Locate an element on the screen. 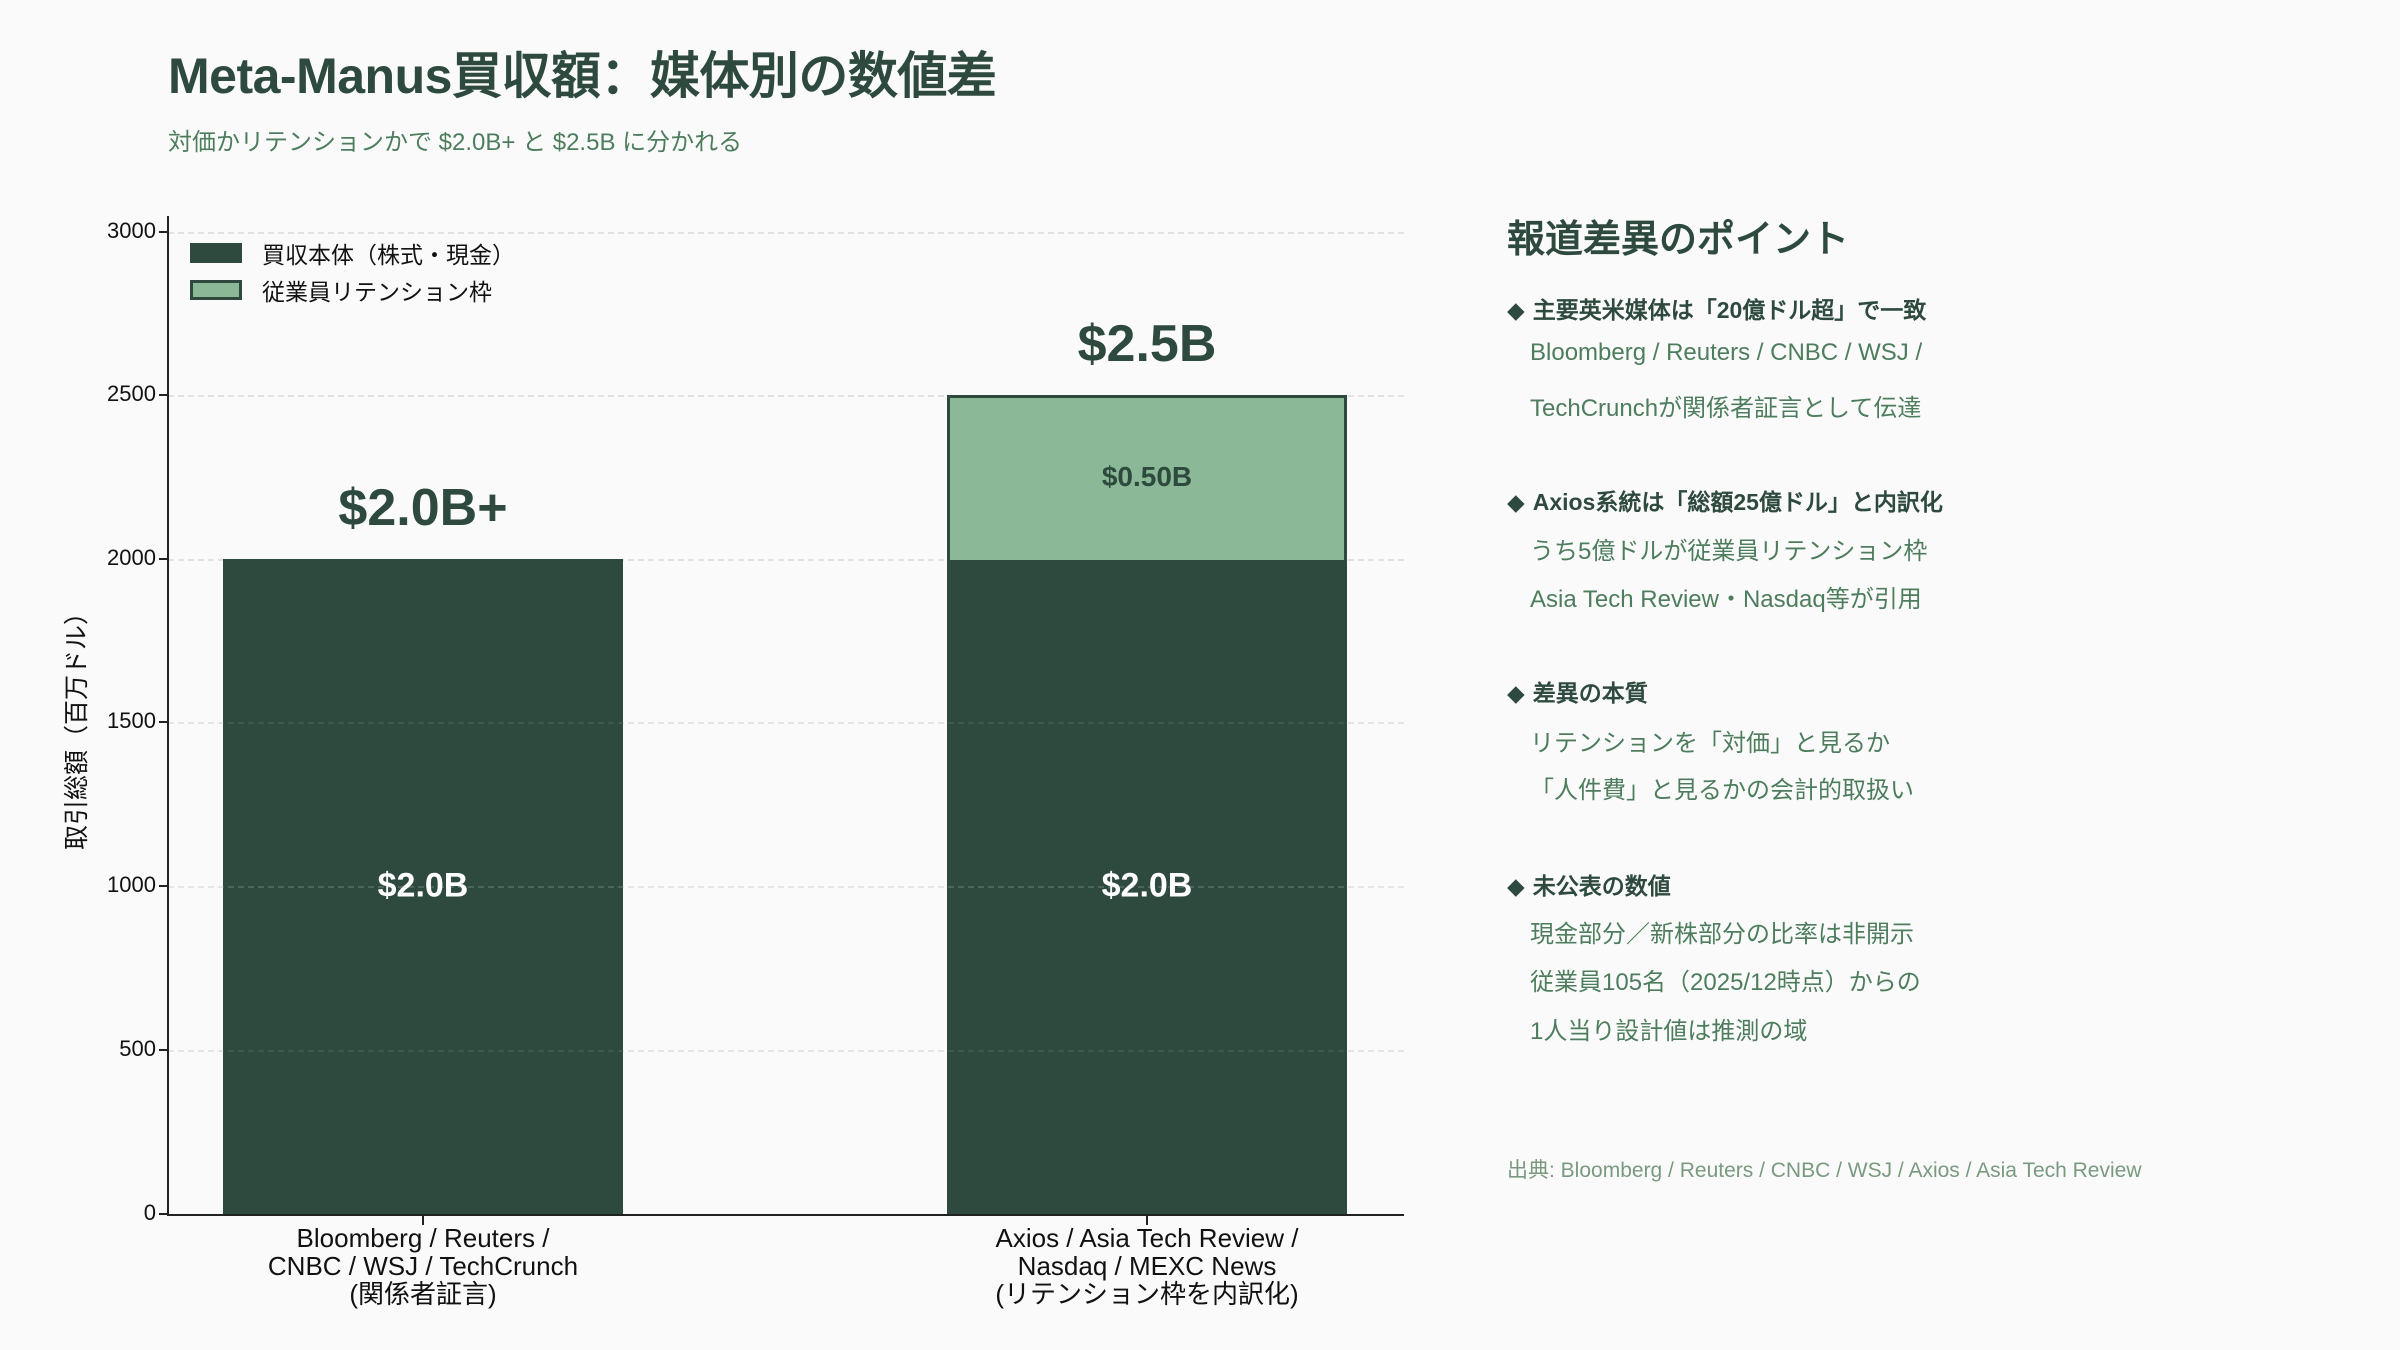 The image size is (2400, 1350). bar-2-main is located at coordinates (1147, 886).